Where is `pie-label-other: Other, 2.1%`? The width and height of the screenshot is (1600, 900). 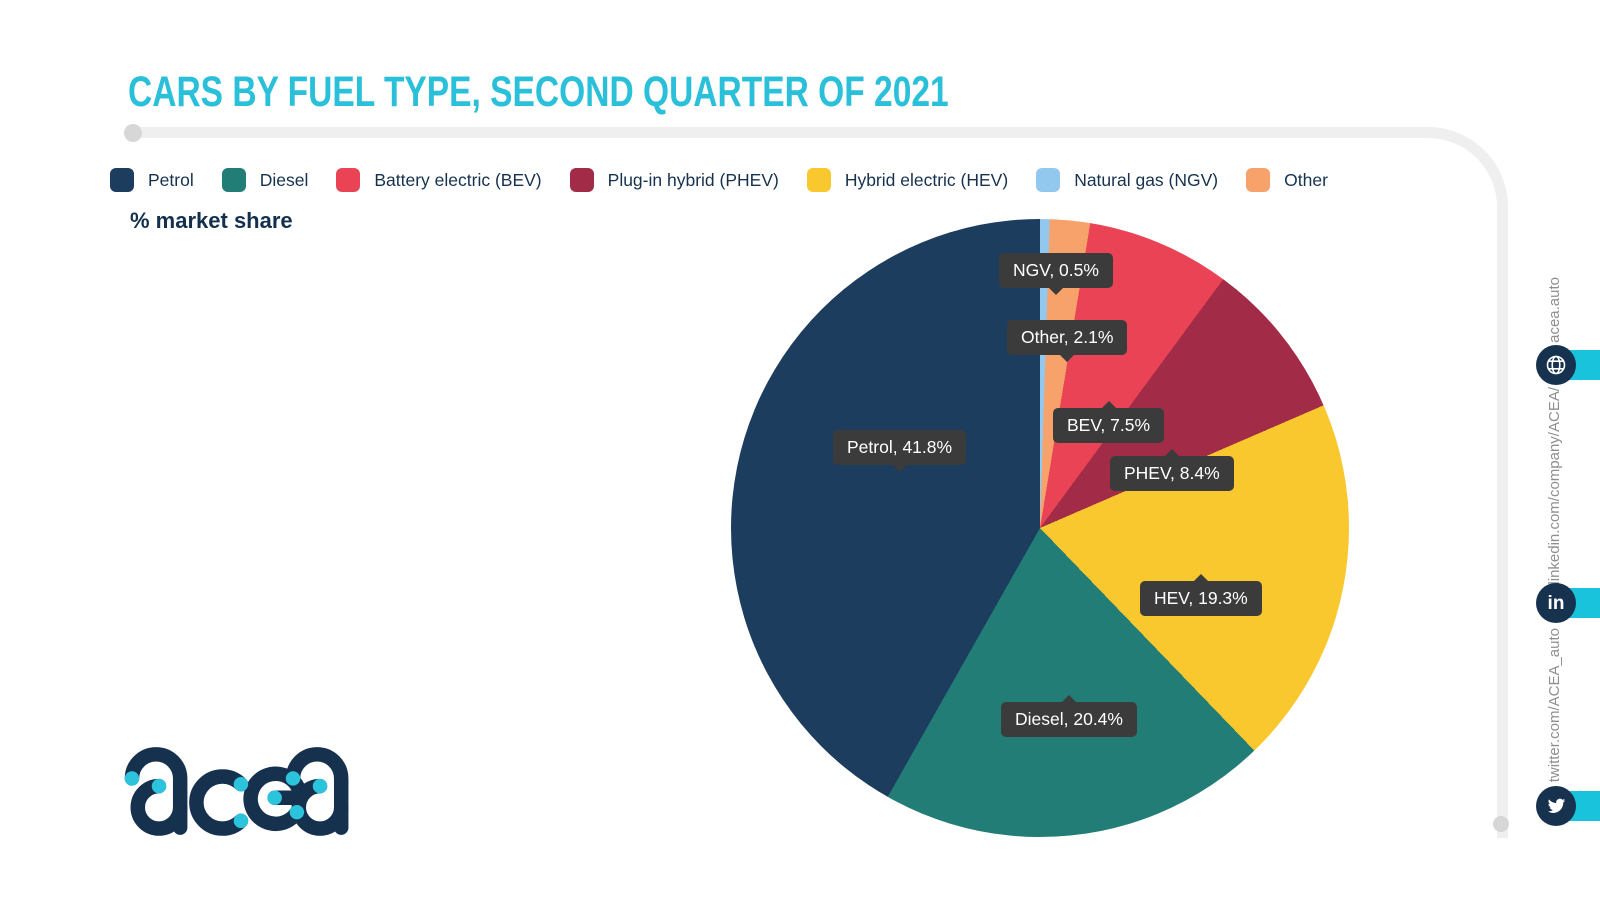
pie-label-other: Other, 2.1% is located at coordinates (1067, 341).